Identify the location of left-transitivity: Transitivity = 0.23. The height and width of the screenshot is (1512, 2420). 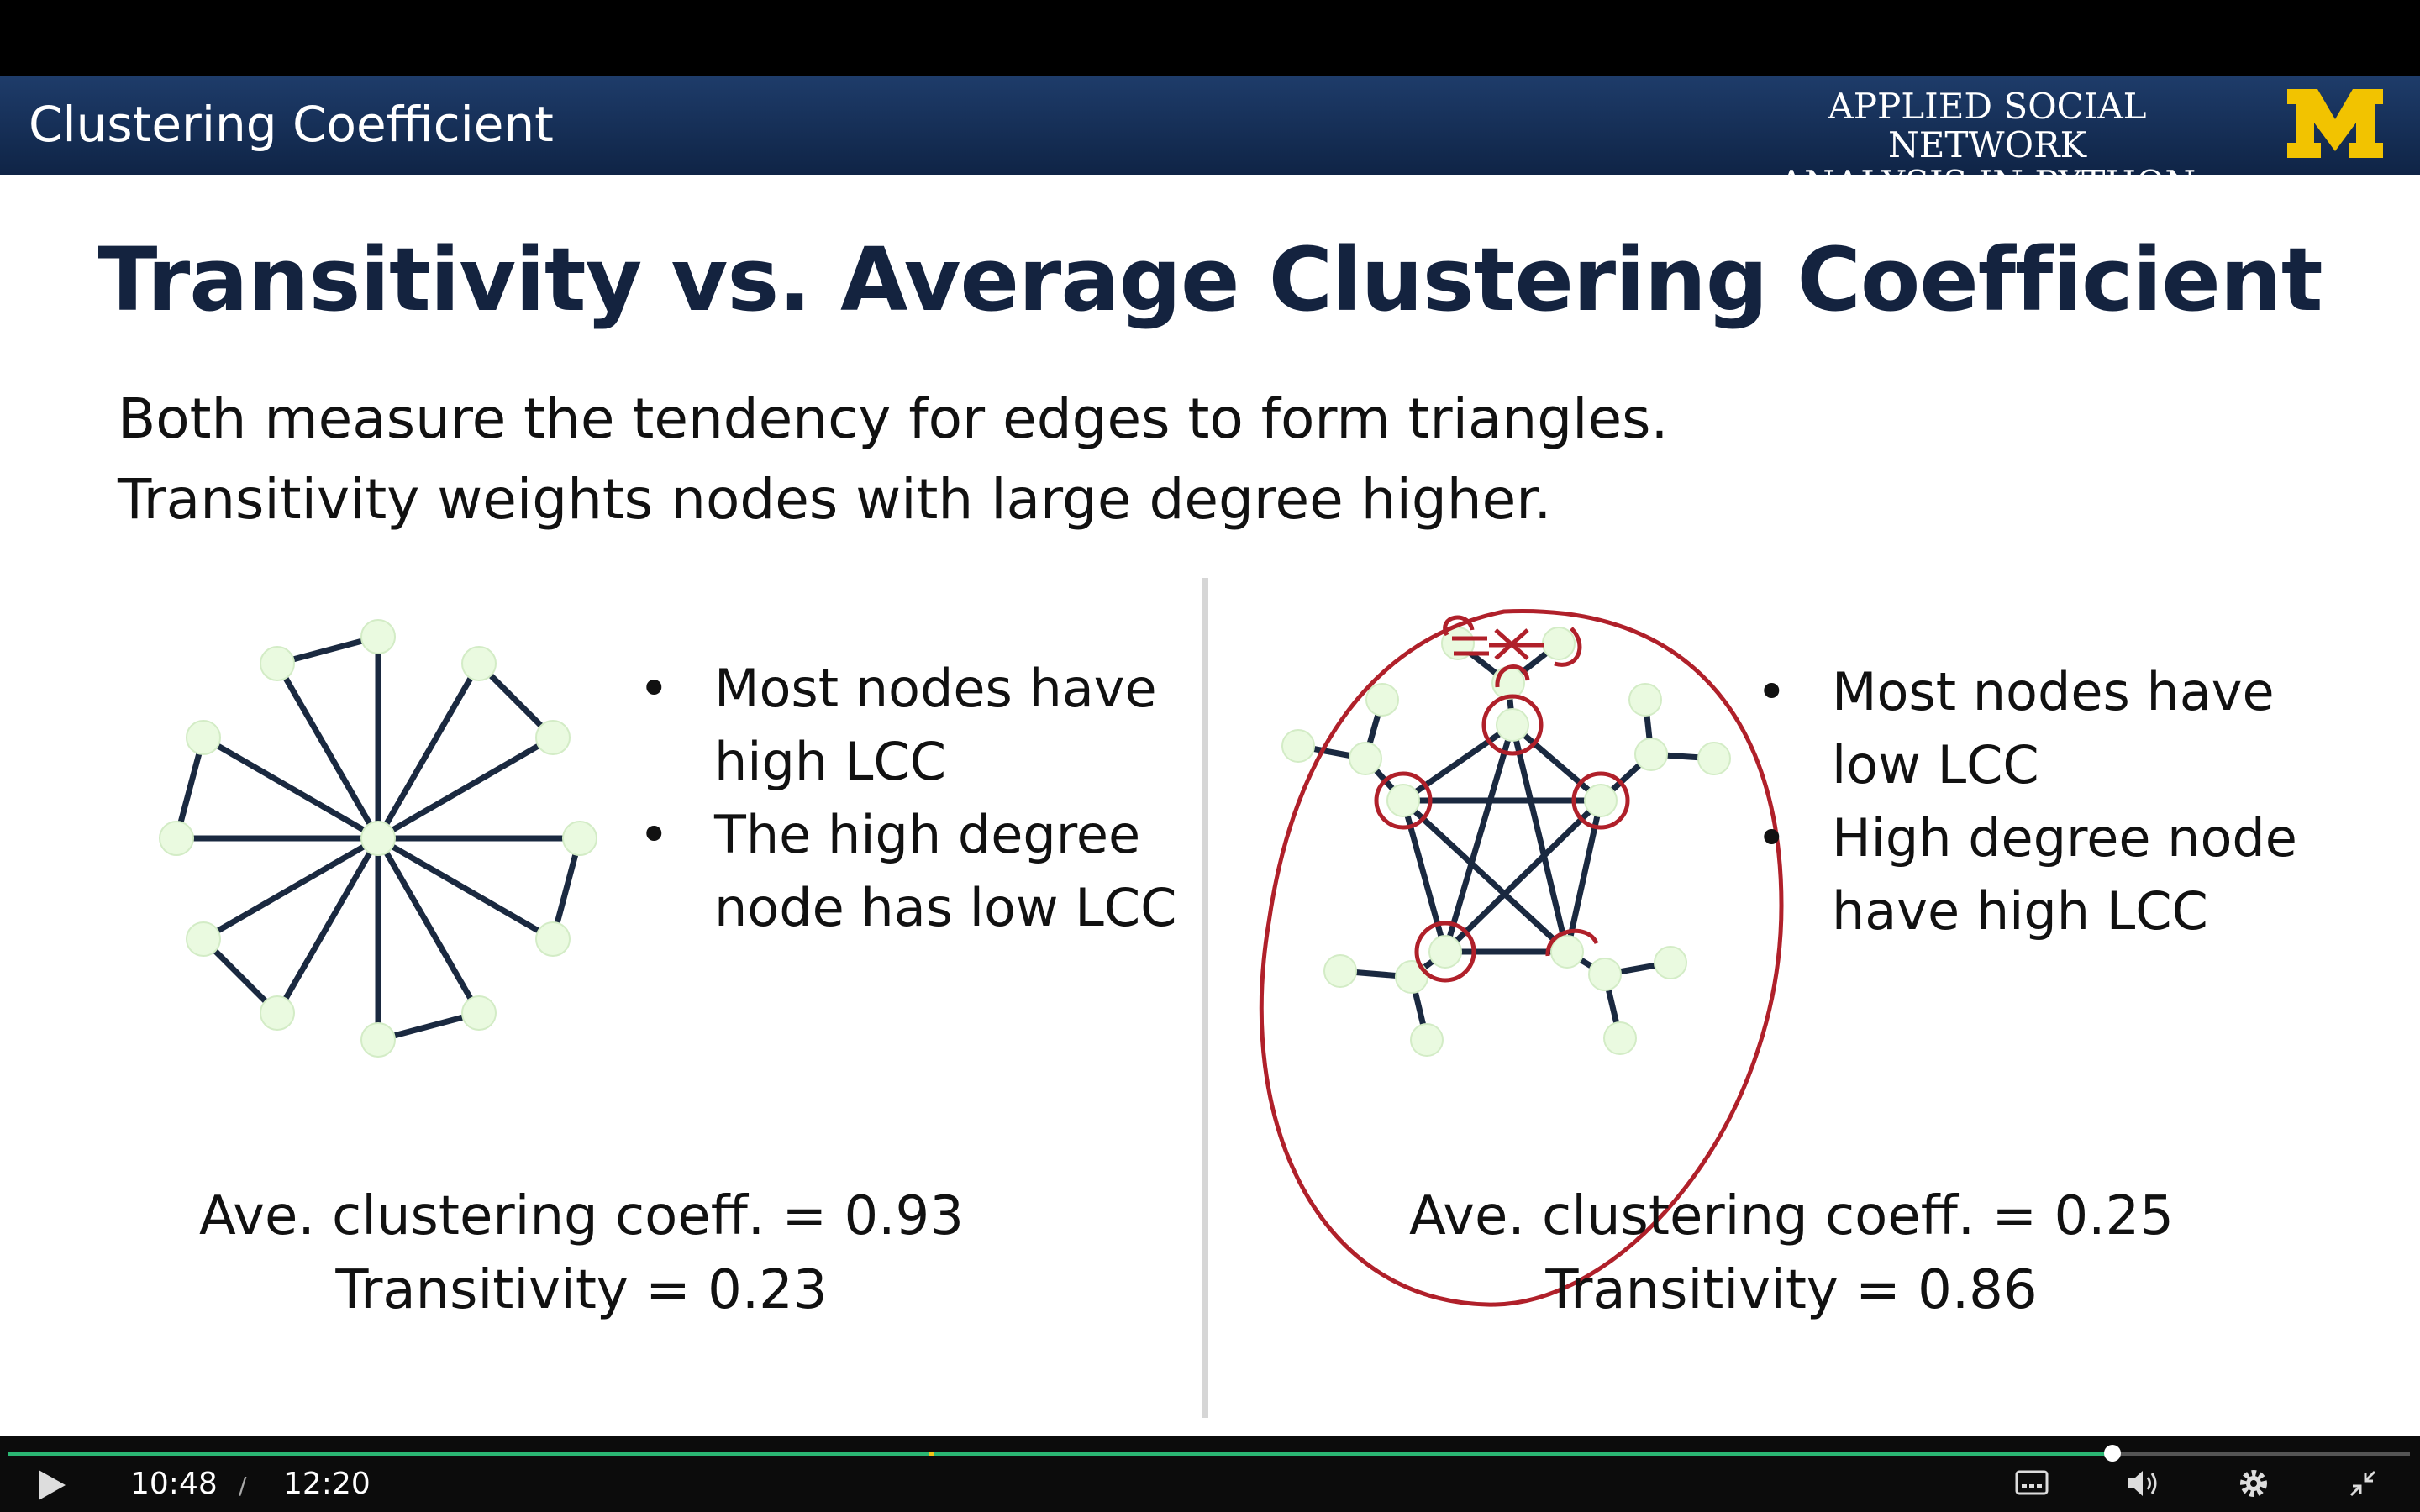
(582, 1290).